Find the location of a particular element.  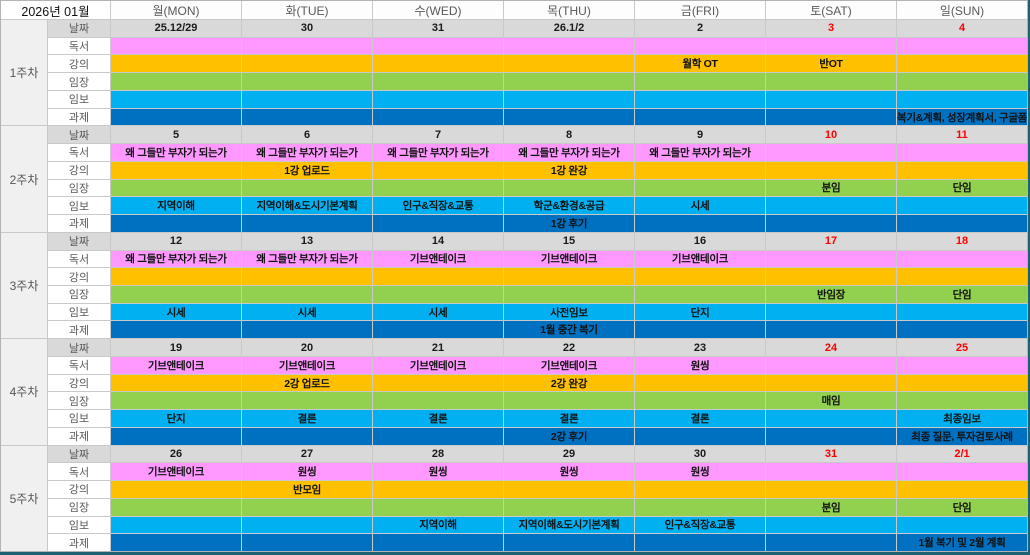

date-cell: 9 is located at coordinates (700, 135).